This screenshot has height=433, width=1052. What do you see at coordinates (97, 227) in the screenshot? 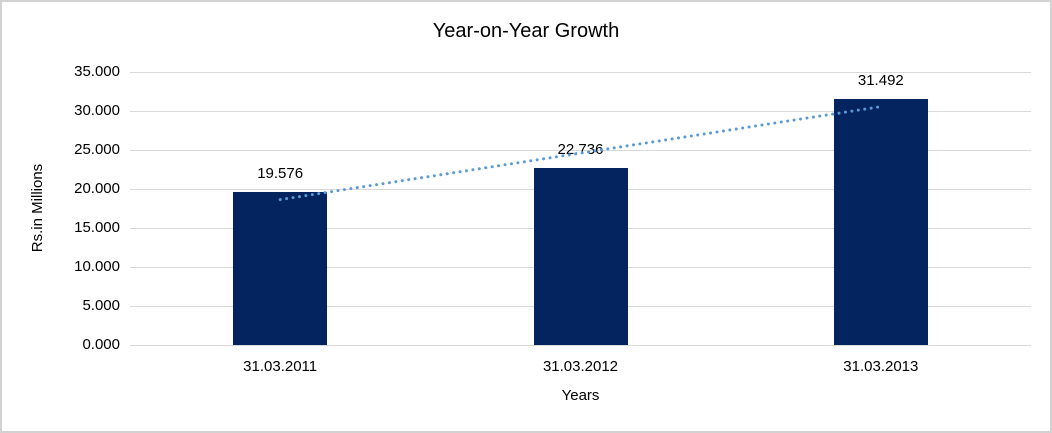
I see `y-tick-label: 15.000` at bounding box center [97, 227].